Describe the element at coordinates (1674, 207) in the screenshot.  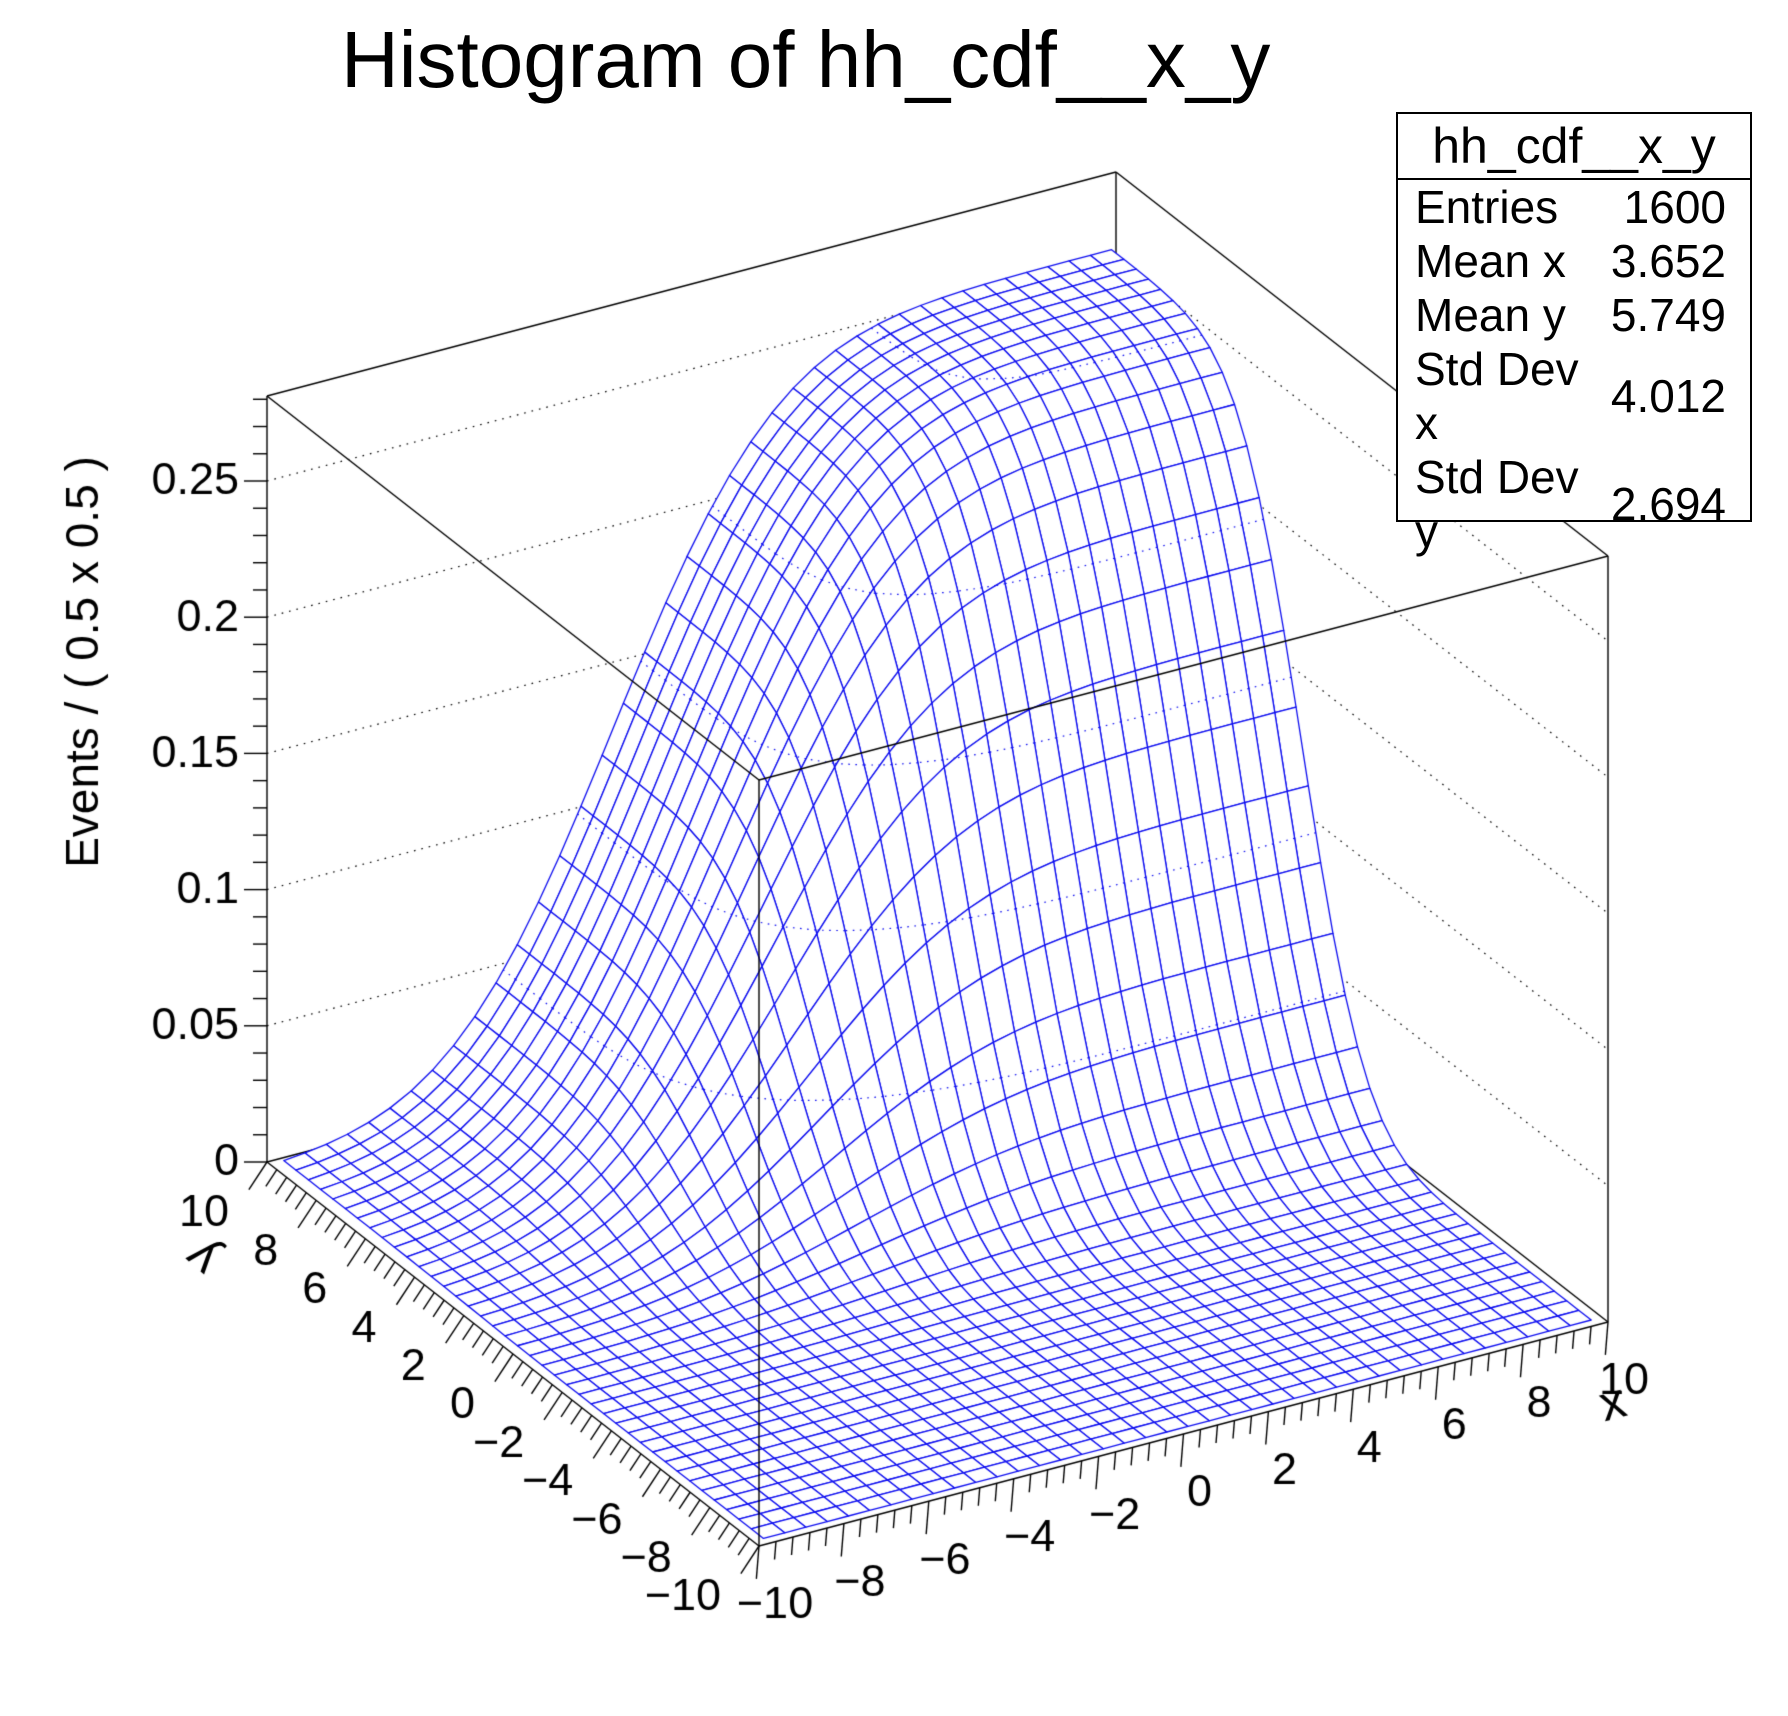
I see `stats-value: 1600` at that location.